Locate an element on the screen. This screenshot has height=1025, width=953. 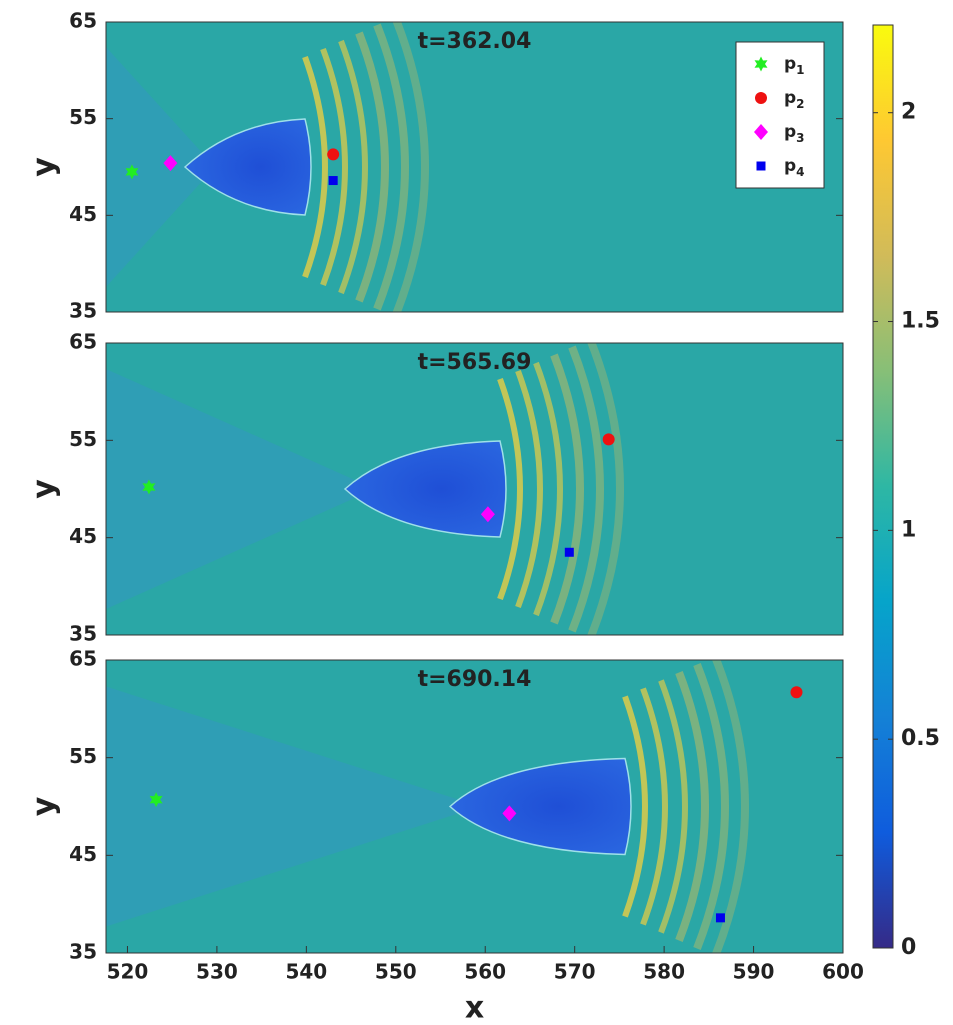
x-tick-label: 540 is located at coordinates (306, 972).